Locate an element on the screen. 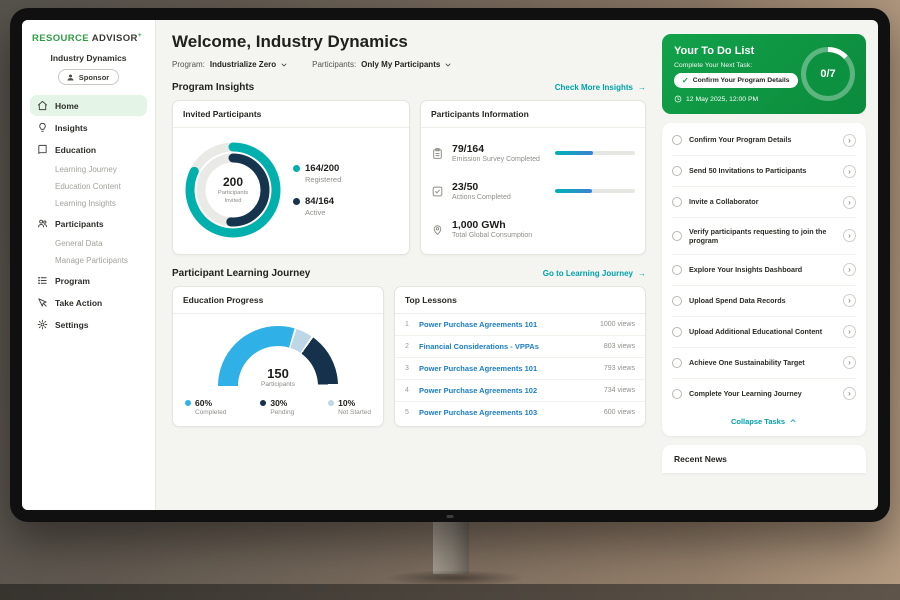 The width and height of the screenshot is (900, 600). sidebar-item-education: Education is located at coordinates (88, 149).